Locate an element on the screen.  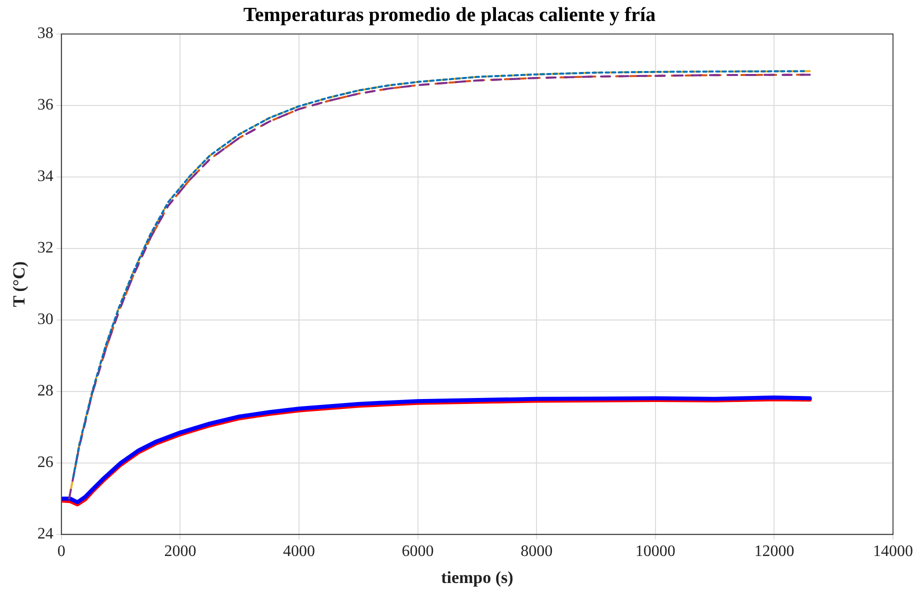
x-tick-label: 10000 is located at coordinates (655, 551).